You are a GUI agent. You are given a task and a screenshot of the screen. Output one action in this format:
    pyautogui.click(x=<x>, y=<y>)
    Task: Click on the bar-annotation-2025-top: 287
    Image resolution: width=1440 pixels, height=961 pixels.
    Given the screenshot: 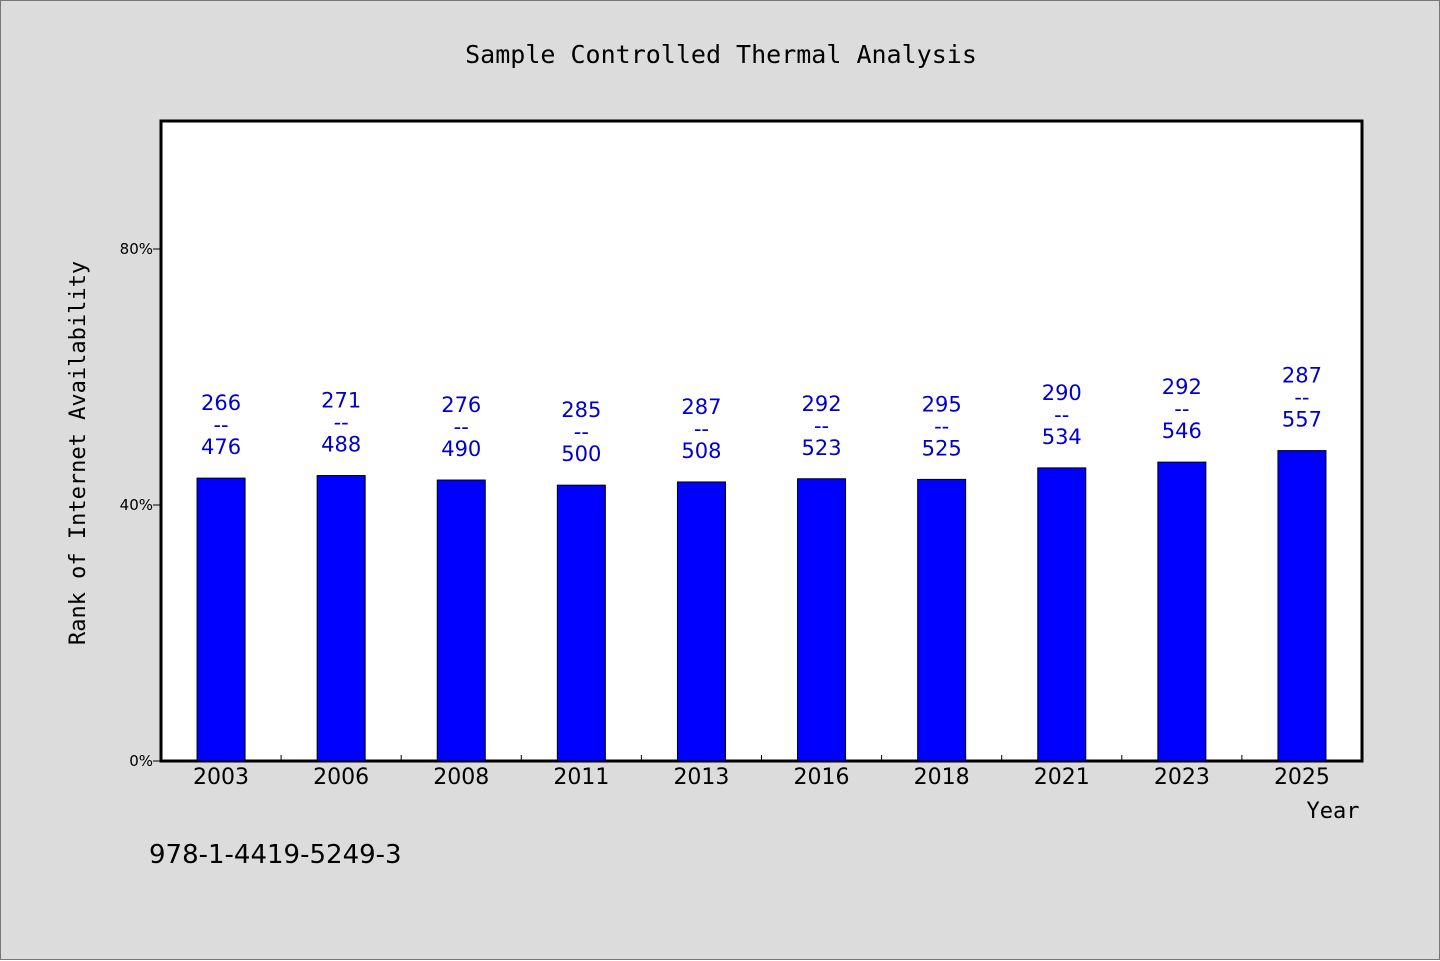 What is the action you would take?
    pyautogui.click(x=1302, y=376)
    